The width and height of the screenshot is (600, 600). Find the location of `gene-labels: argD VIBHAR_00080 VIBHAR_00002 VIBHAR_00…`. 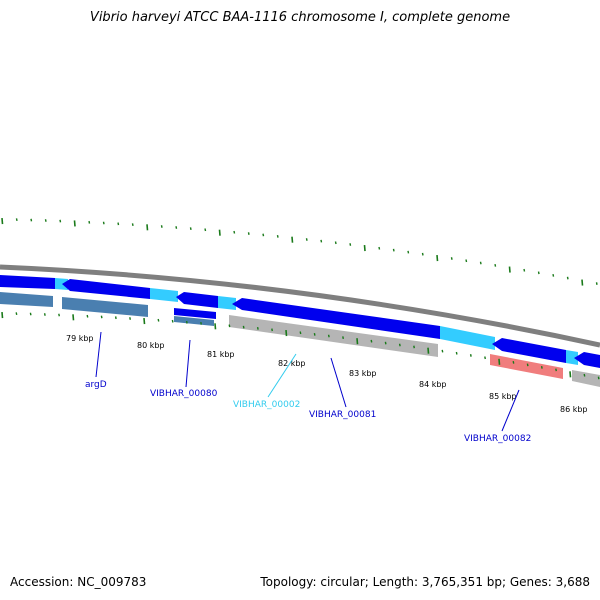

gene-labels: argD VIBHAR_00080 VIBHAR_00002 VIBHAR_00… is located at coordinates (308, 412).